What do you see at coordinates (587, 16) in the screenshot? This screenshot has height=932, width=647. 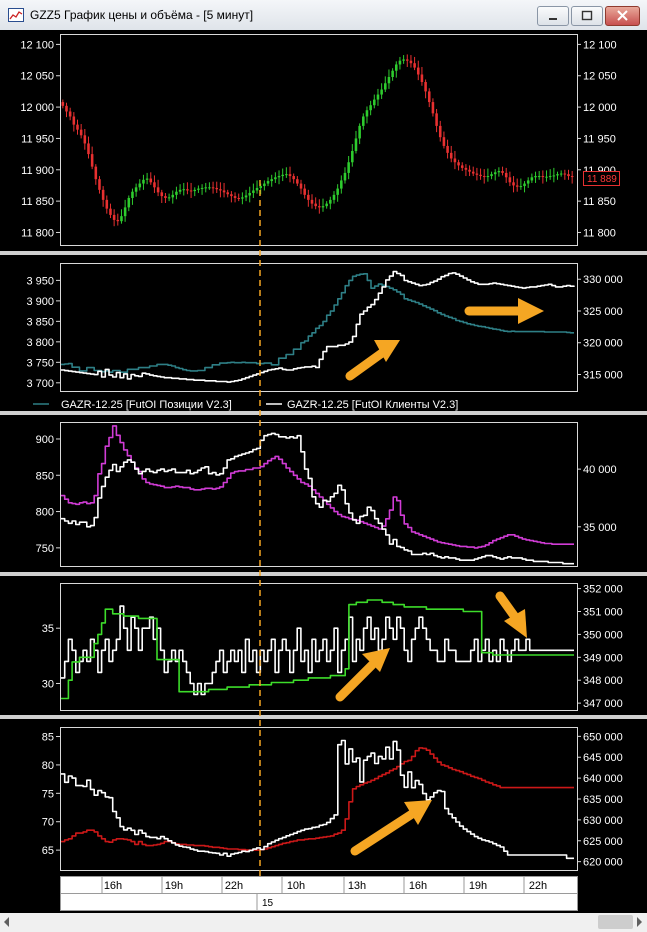 I see `maximize-button` at bounding box center [587, 16].